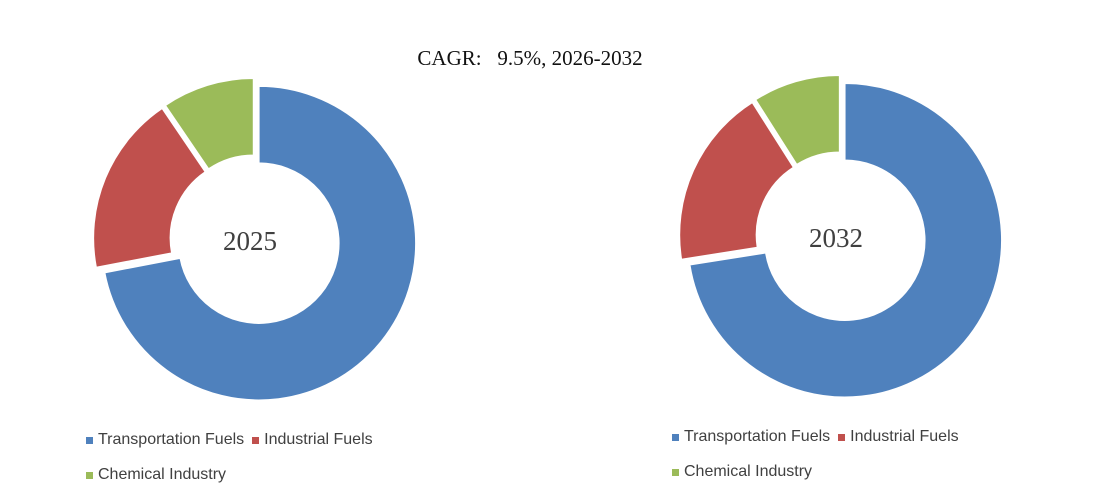  I want to click on cagr-value: 9.5%, 2026-2032, so click(570, 58).